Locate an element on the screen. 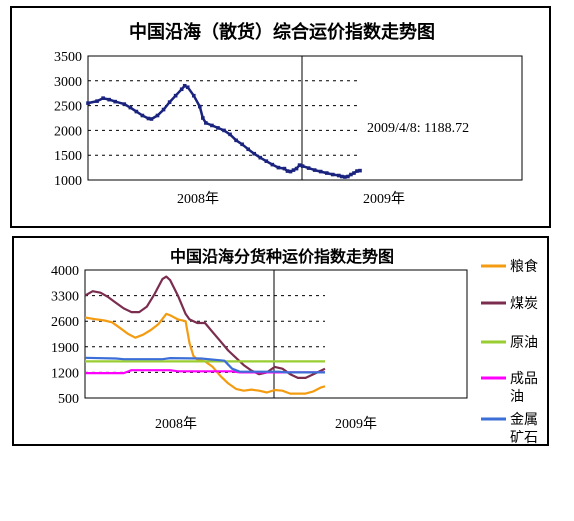  y-tick-label: 1000 is located at coordinates (68, 181).